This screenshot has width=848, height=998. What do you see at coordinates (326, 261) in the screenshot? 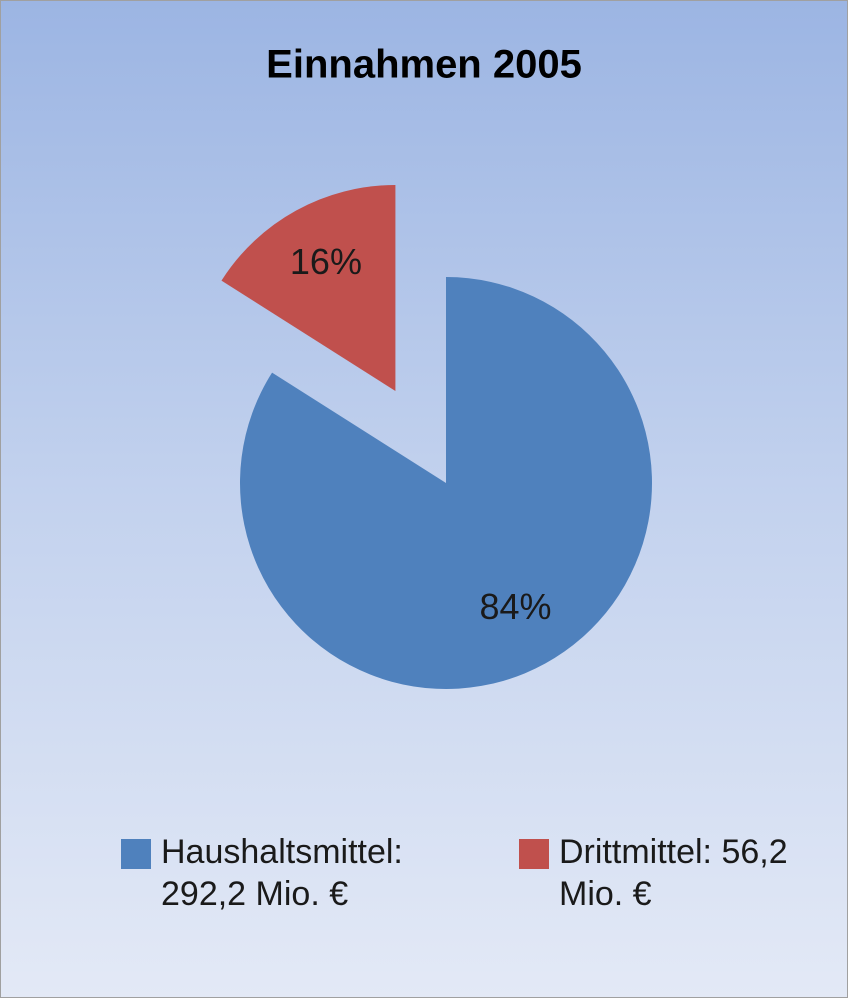
I see `data-label: 16%` at bounding box center [326, 261].